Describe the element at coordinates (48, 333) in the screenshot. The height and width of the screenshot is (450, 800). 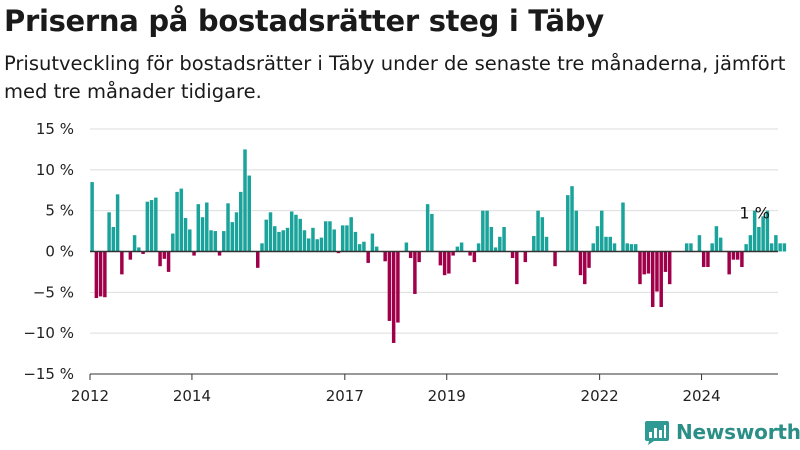
I see `y-tick-label: −10 %` at that location.